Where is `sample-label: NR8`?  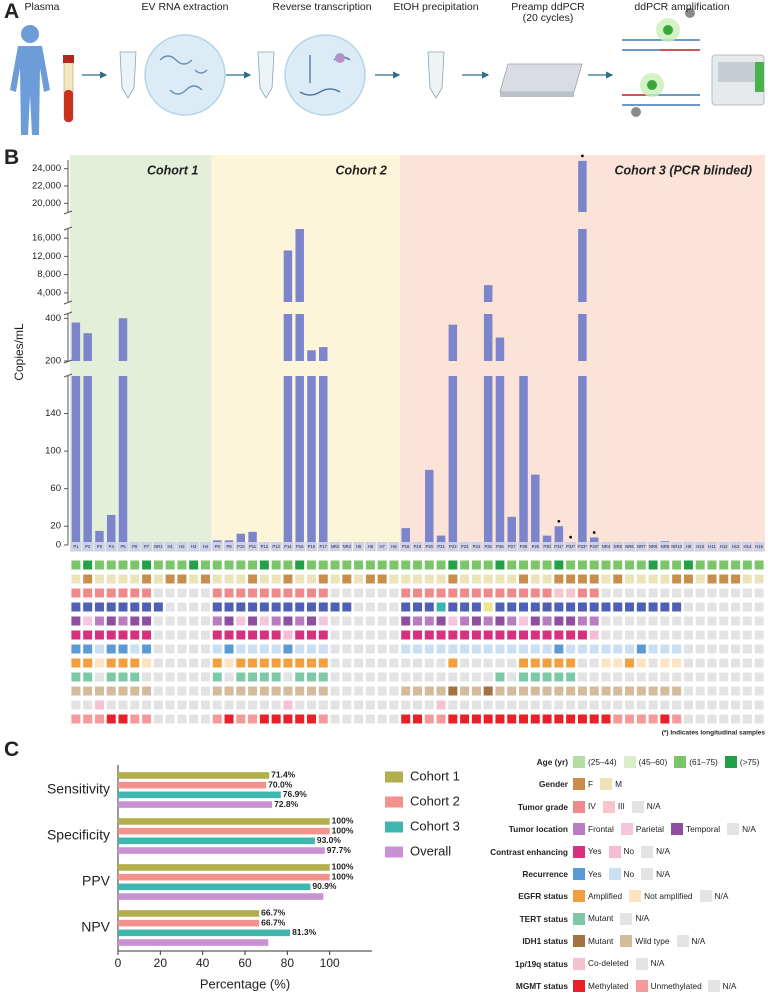
sample-label: NR8 is located at coordinates (653, 546).